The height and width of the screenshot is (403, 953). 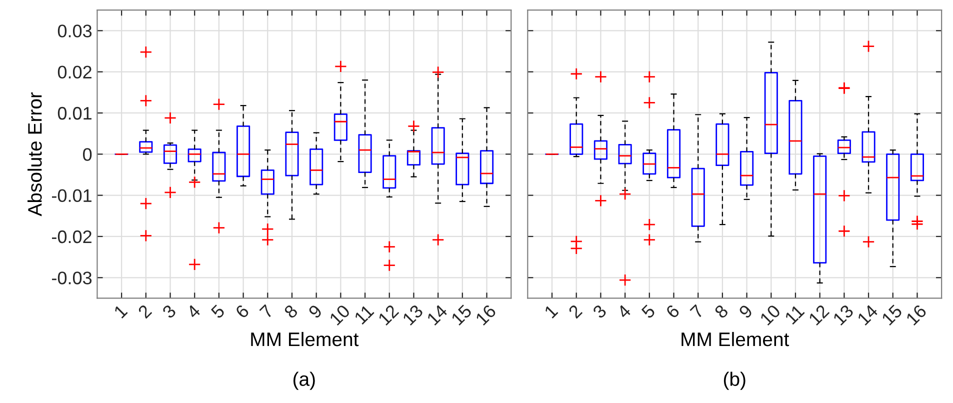 I want to click on text: (a), so click(x=304, y=381).